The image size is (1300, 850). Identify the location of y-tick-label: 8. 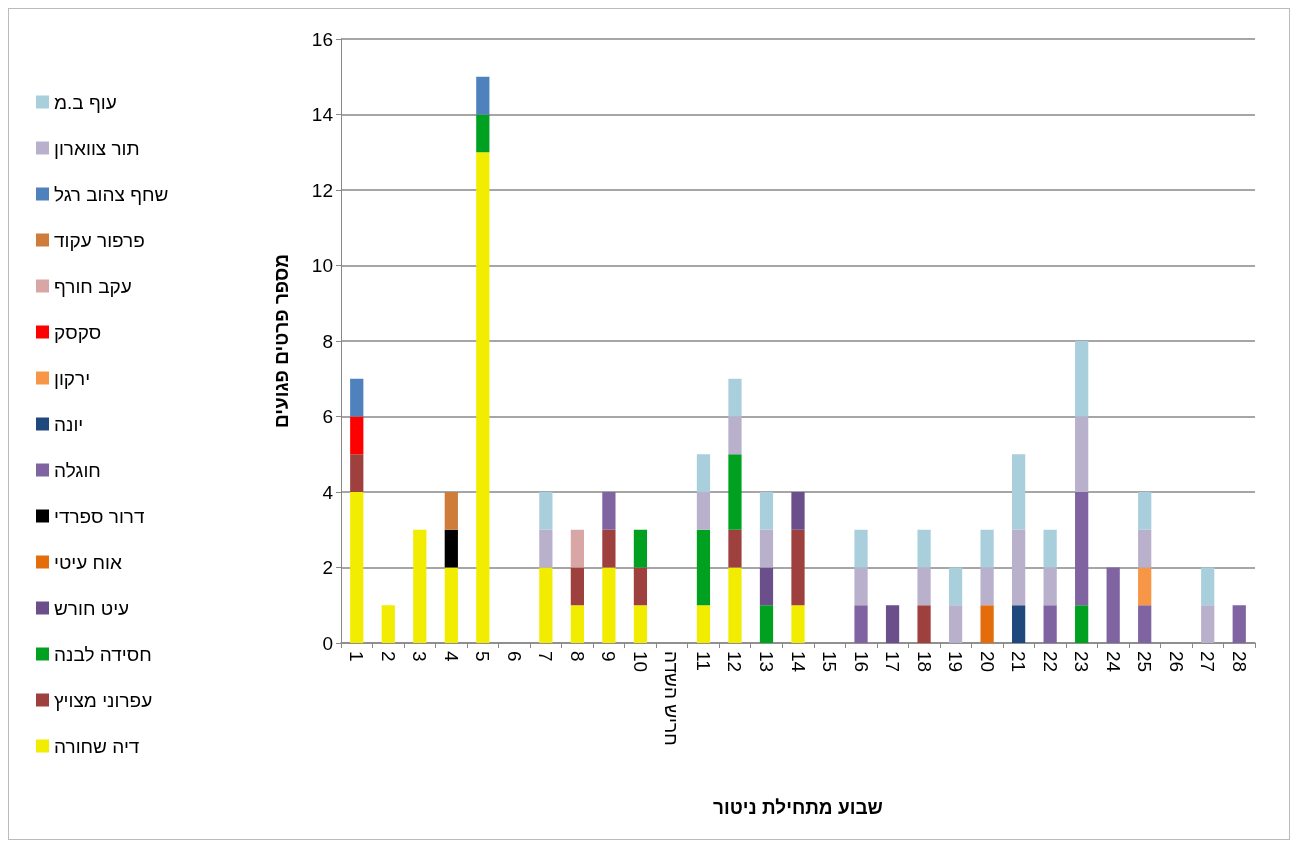
(327, 341).